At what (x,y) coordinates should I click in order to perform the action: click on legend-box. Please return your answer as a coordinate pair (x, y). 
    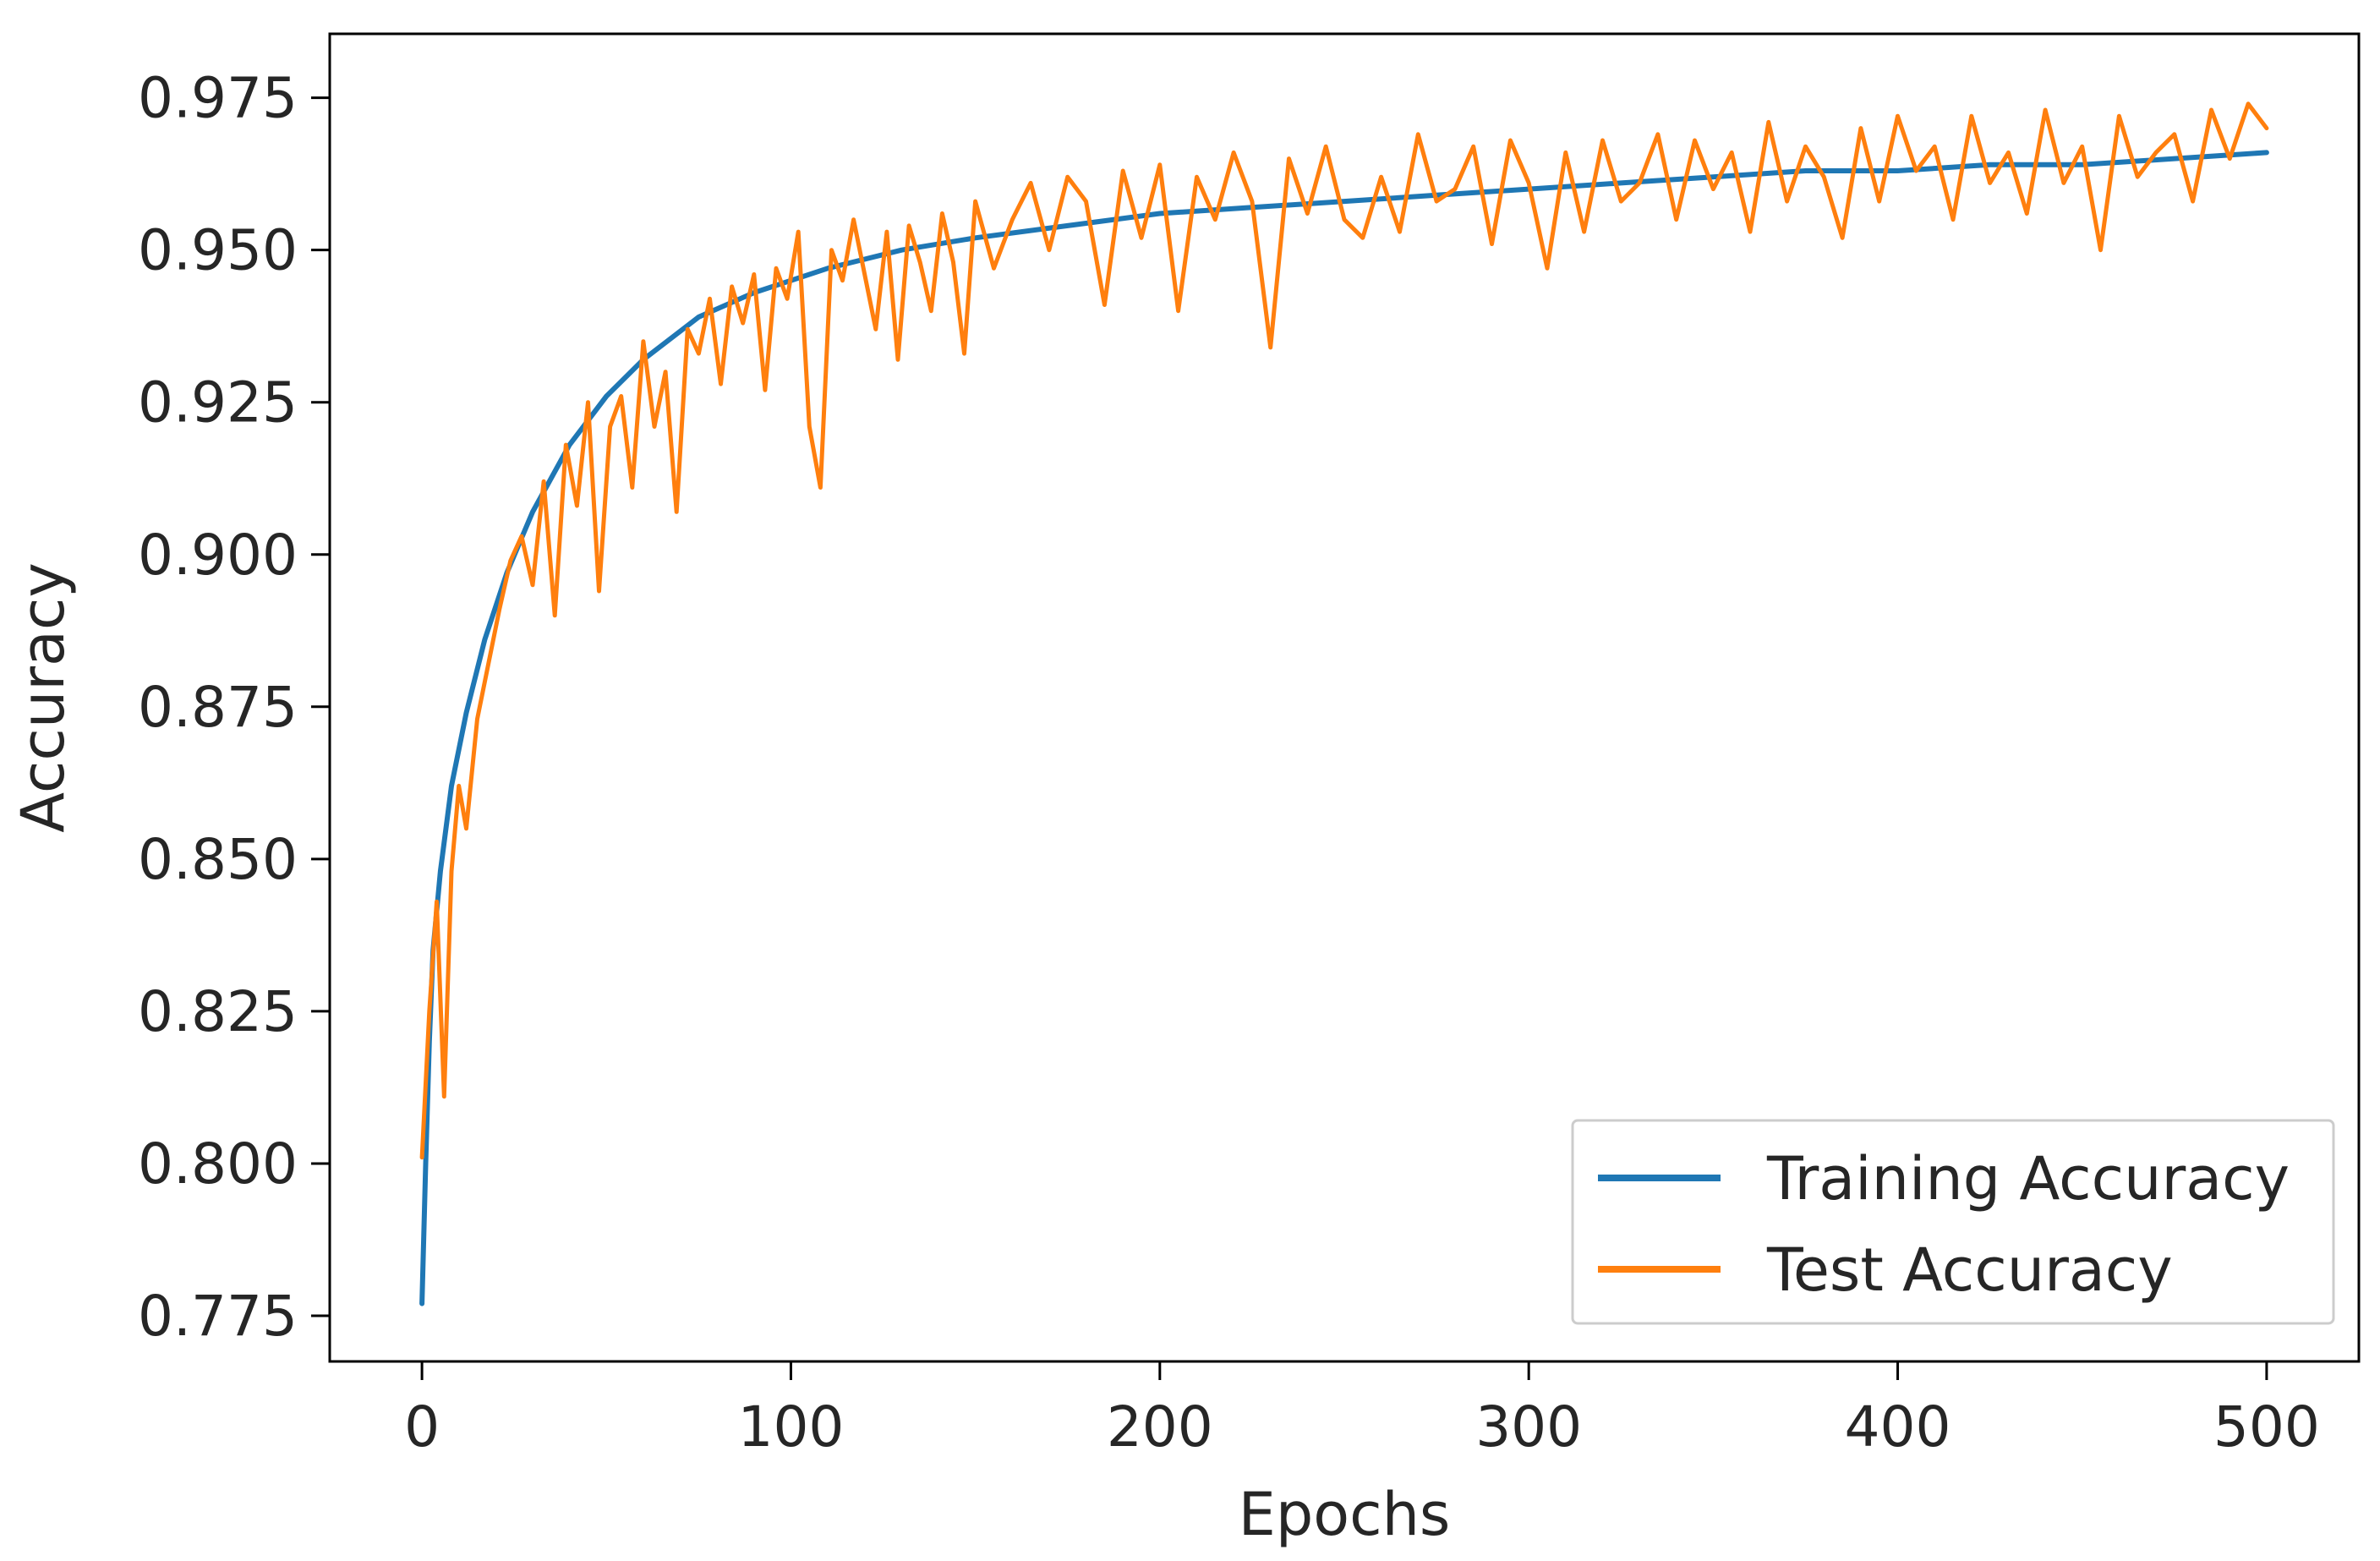
    Looking at the image, I should click on (1953, 1222).